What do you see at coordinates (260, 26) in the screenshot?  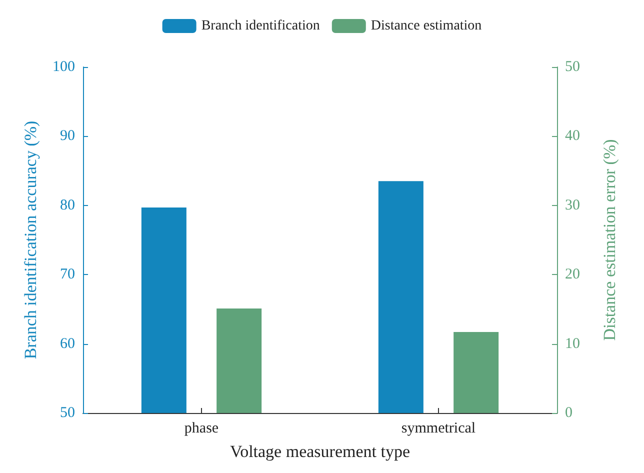 I see `legend-label: Branch identification` at bounding box center [260, 26].